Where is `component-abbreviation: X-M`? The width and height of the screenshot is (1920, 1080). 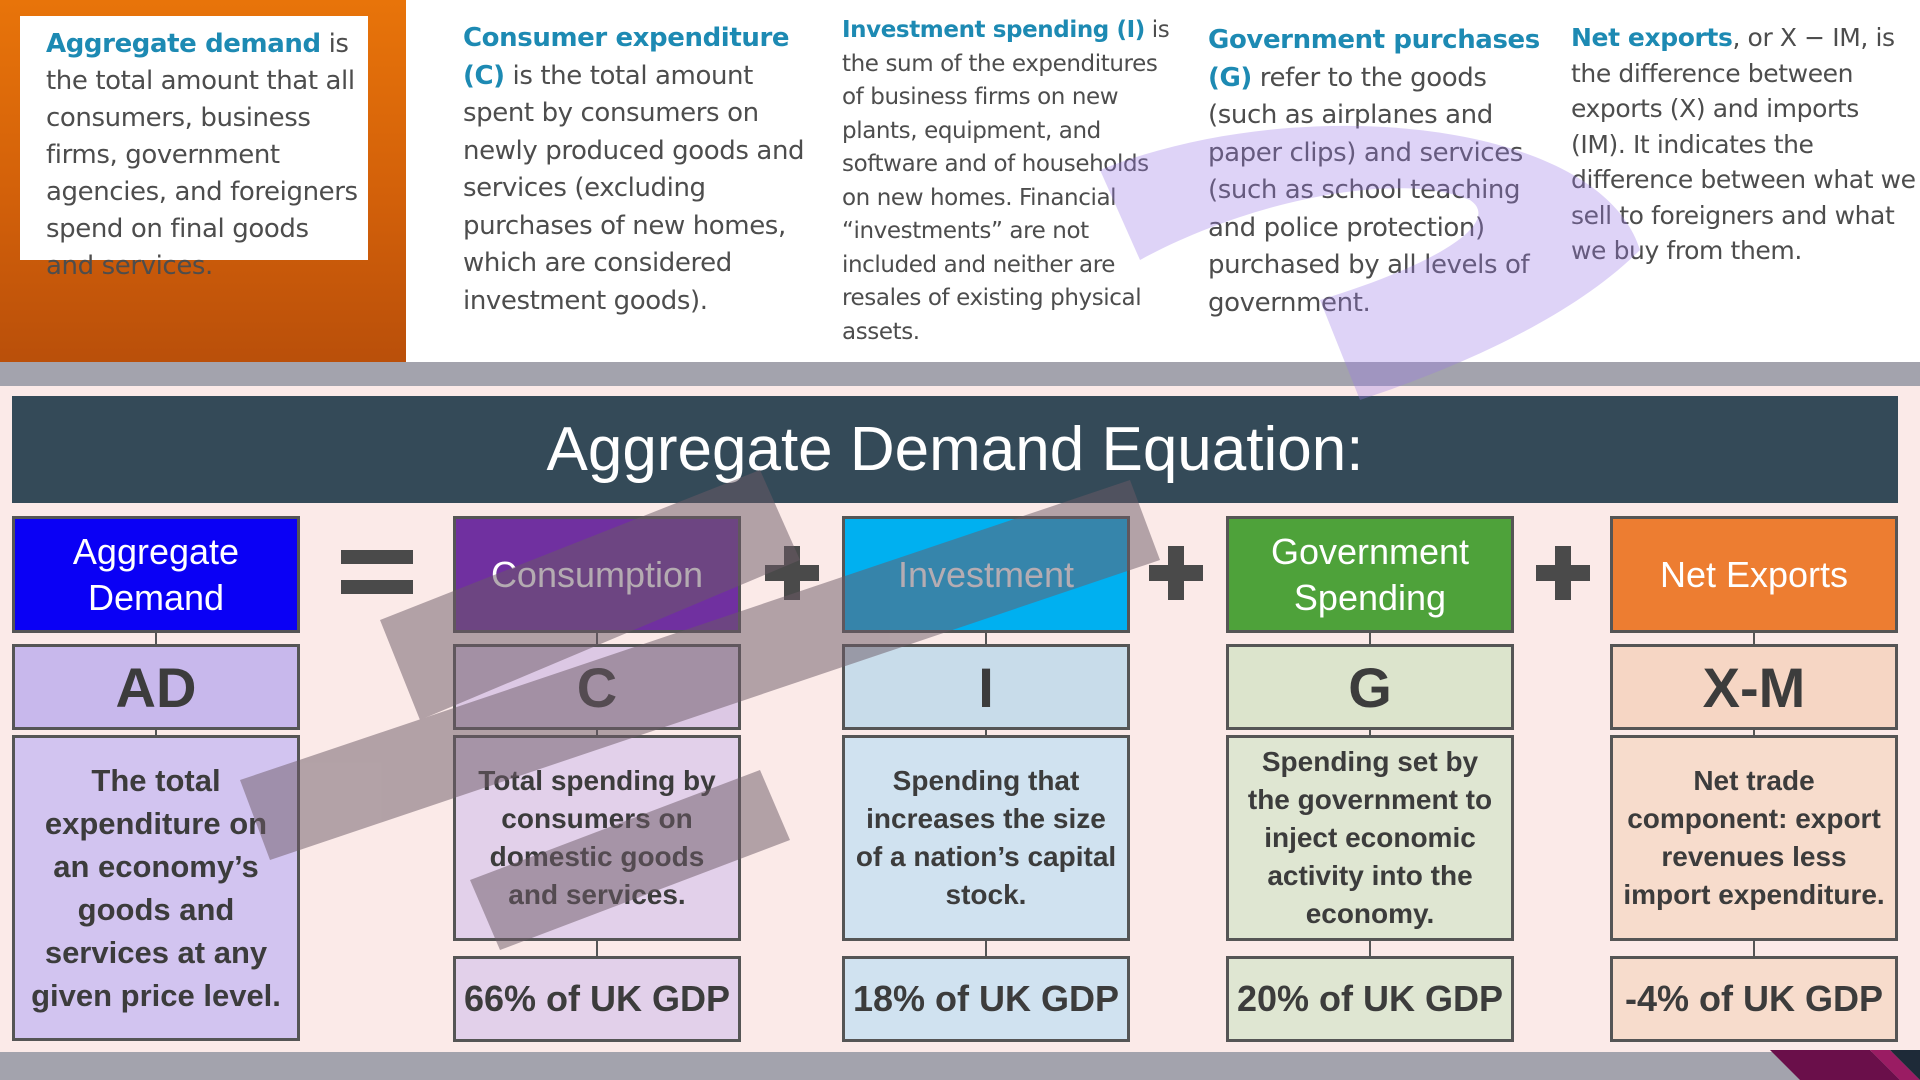 component-abbreviation: X-M is located at coordinates (1754, 687).